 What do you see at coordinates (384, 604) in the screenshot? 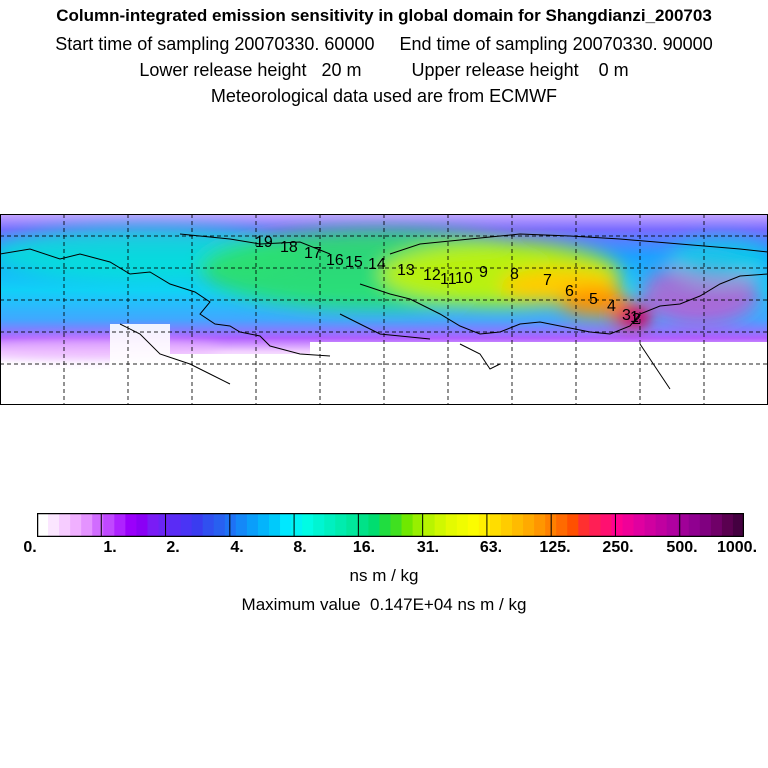
I see `maximum-value-label: Maximum value 0.147E+04 ns m / kg` at bounding box center [384, 604].